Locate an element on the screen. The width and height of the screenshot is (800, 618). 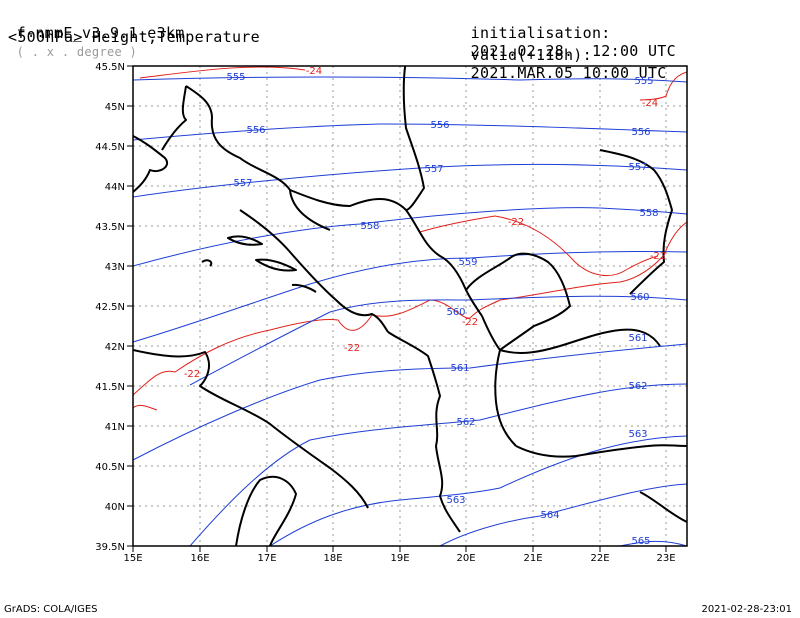
lon-tick-label: 19E is located at coordinates (399, 558).